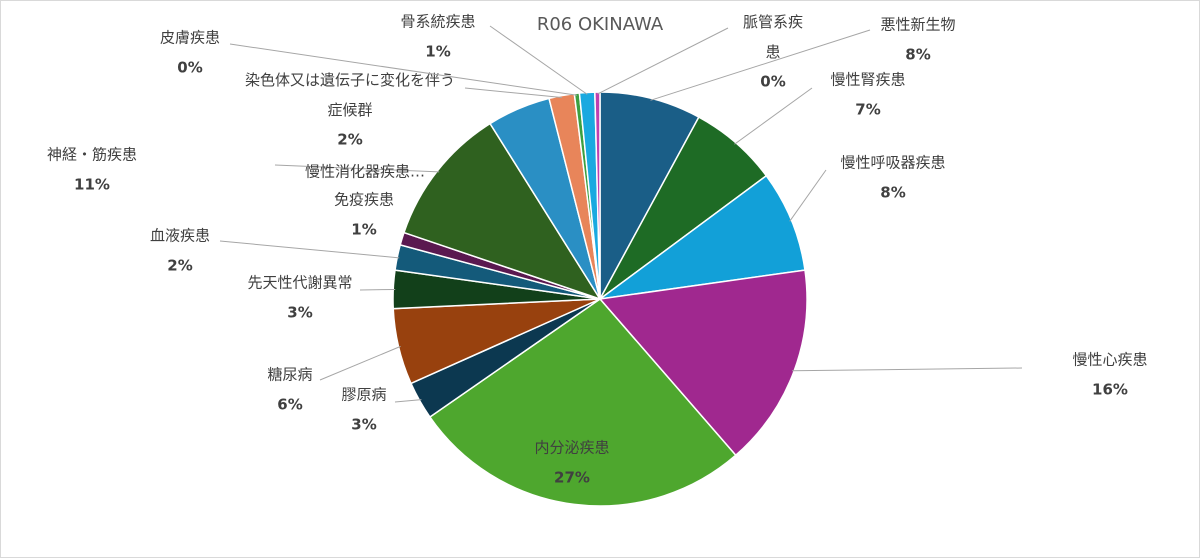 The height and width of the screenshot is (558, 1200). What do you see at coordinates (180, 236) in the screenshot?
I see `slice-label: 血液疾患` at bounding box center [180, 236].